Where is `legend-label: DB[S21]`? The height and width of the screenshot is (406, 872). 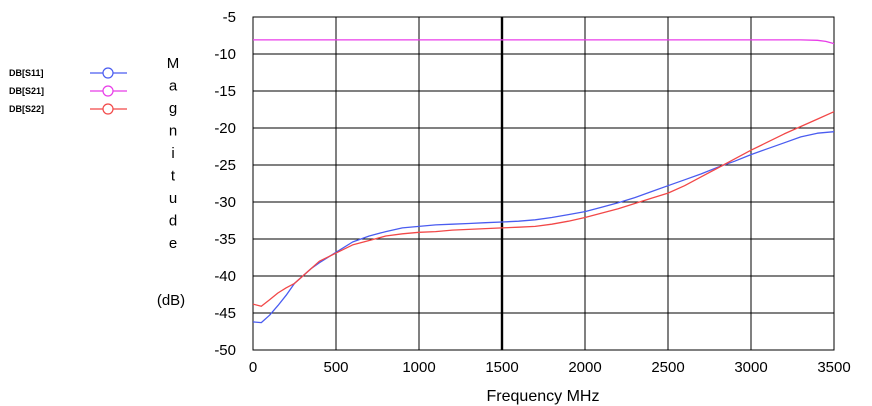 legend-label: DB[S21] is located at coordinates (26, 91).